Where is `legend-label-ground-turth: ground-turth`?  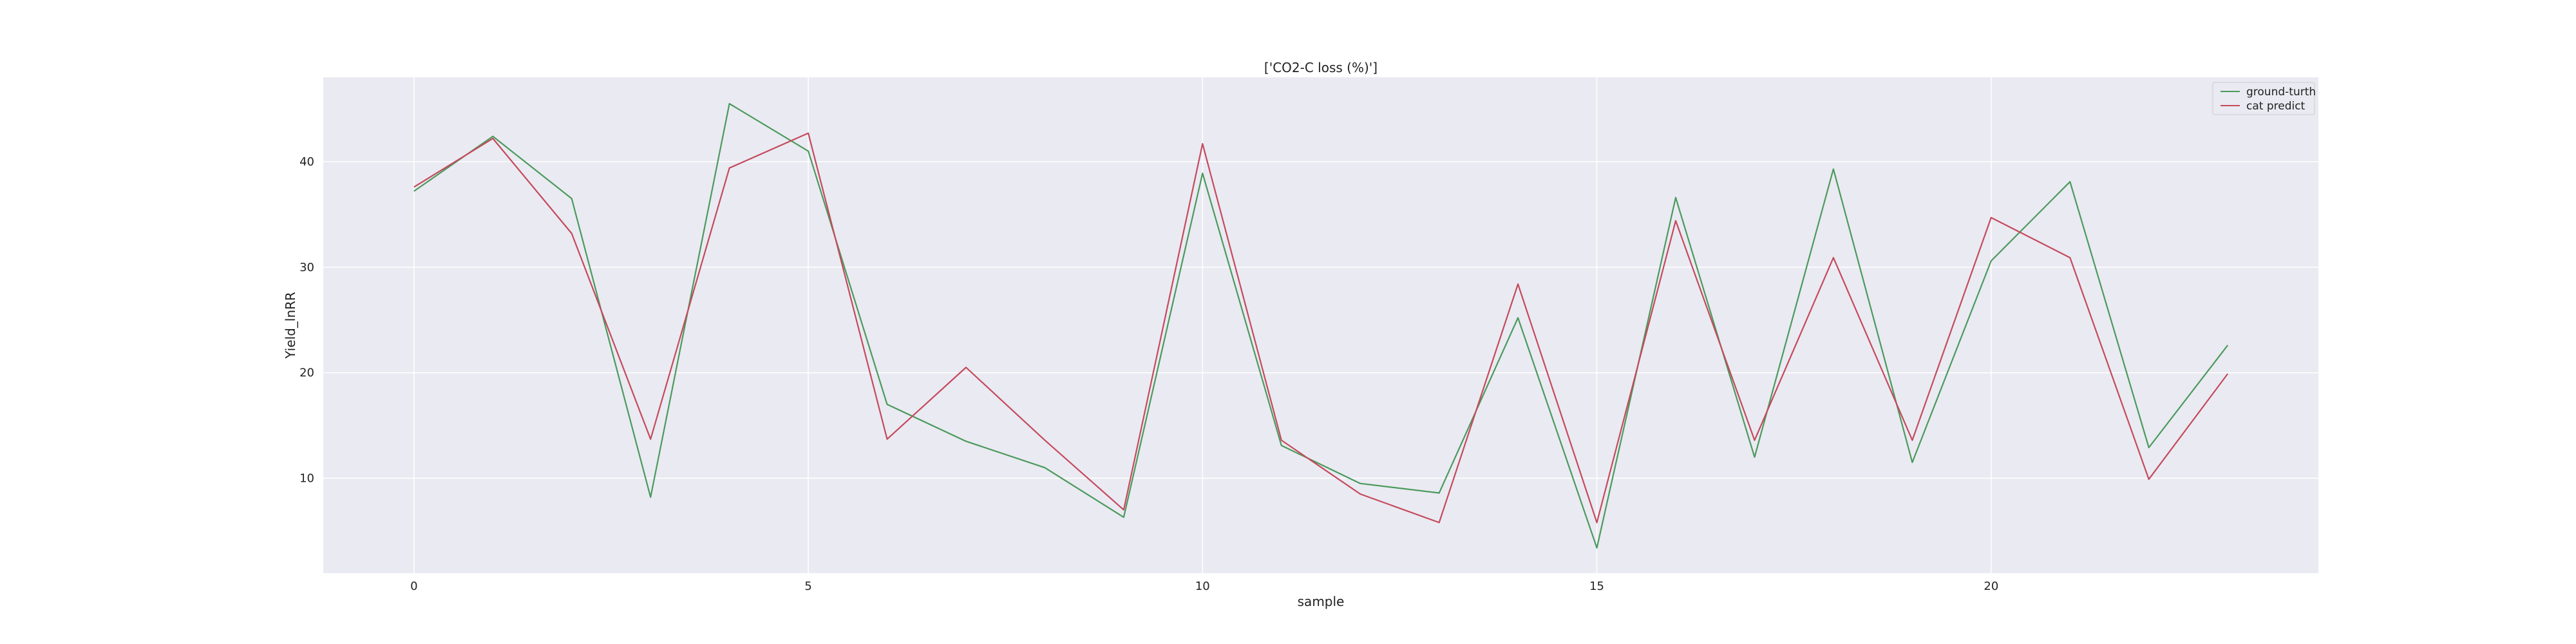 legend-label-ground-turth: ground-turth is located at coordinates (2281, 92).